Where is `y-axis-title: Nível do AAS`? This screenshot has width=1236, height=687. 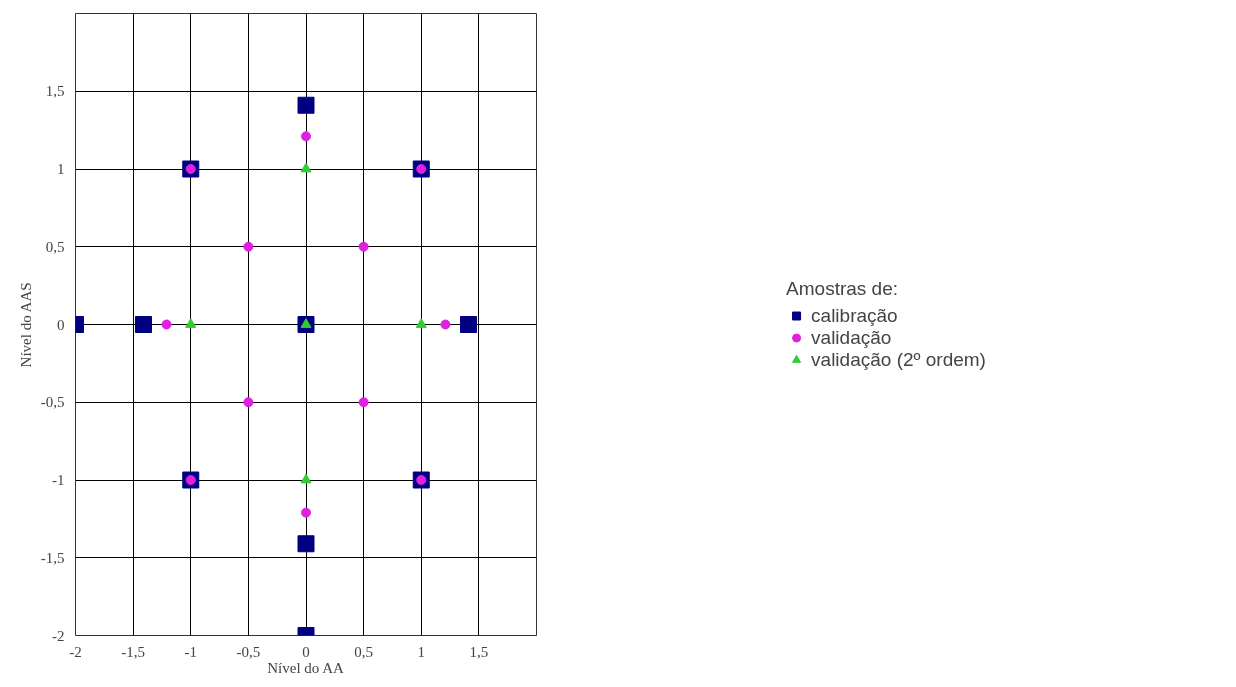
y-axis-title: Nível do AAS is located at coordinates (25, 325).